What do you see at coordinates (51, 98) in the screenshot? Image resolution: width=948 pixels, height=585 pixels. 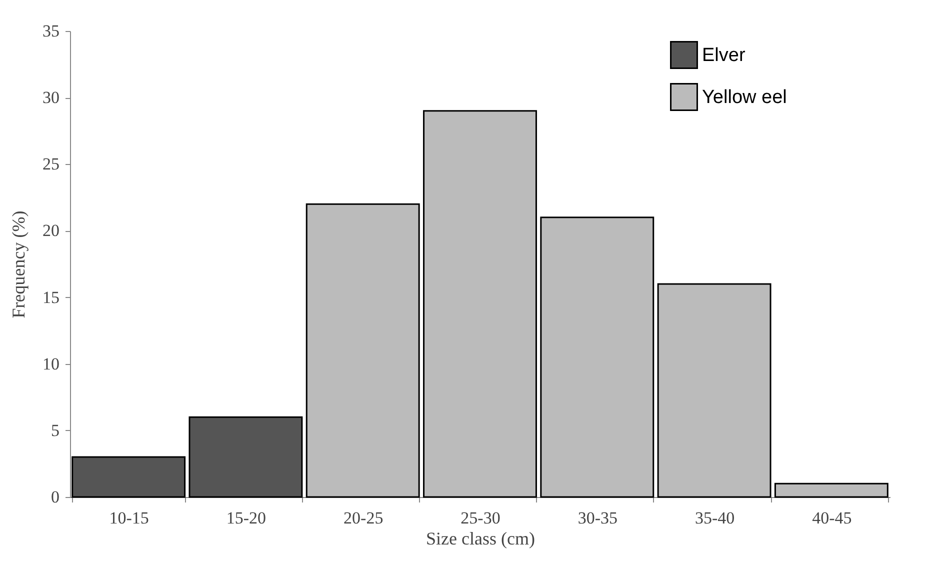 I see `y-tick-label: 30` at bounding box center [51, 98].